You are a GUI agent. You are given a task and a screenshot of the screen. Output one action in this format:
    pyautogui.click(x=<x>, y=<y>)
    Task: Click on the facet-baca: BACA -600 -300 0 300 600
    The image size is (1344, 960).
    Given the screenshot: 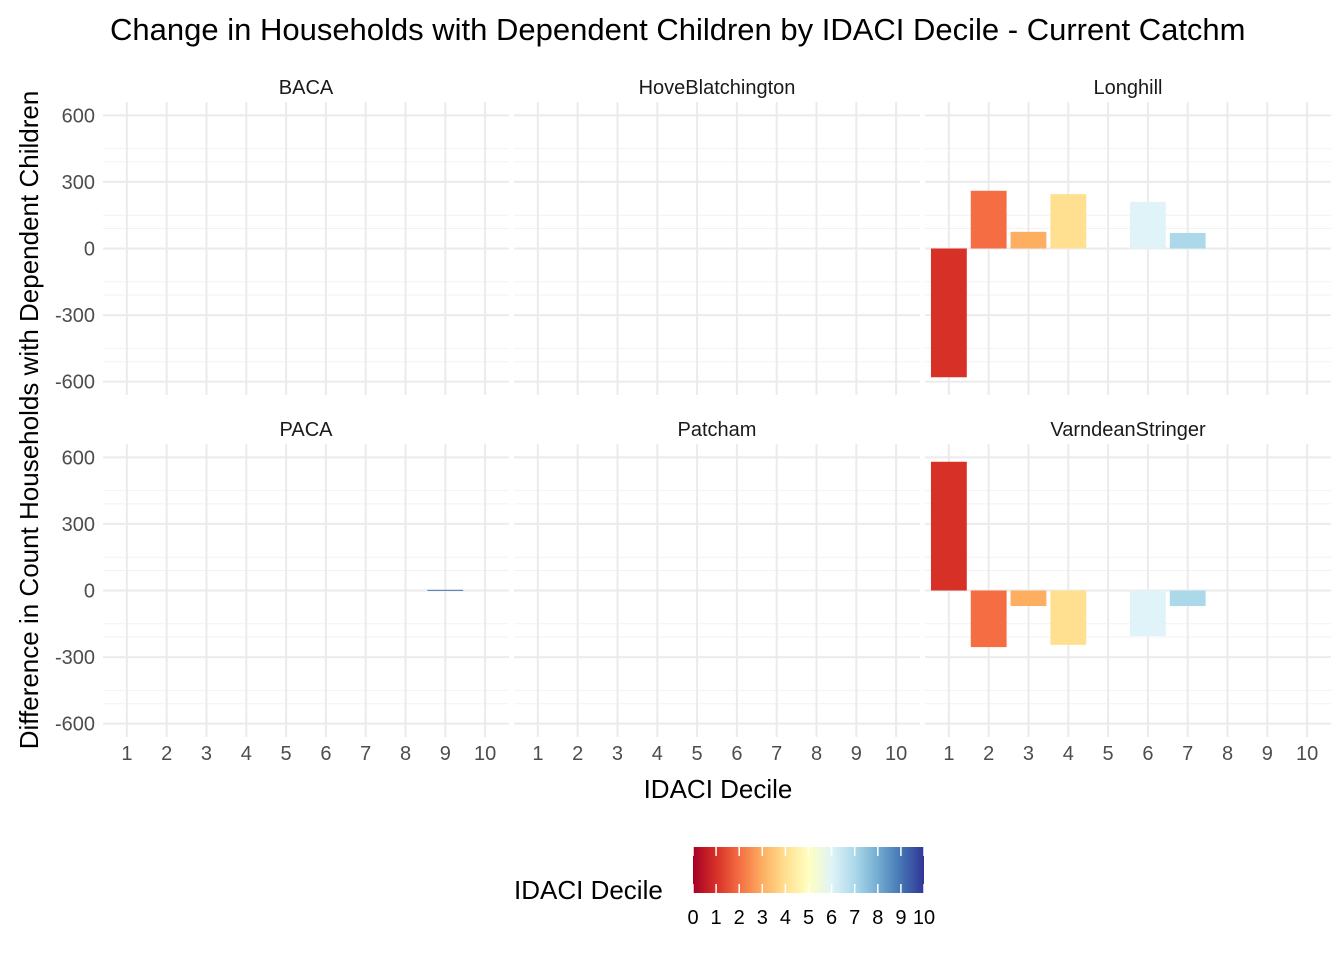 What is the action you would take?
    pyautogui.click(x=282, y=236)
    